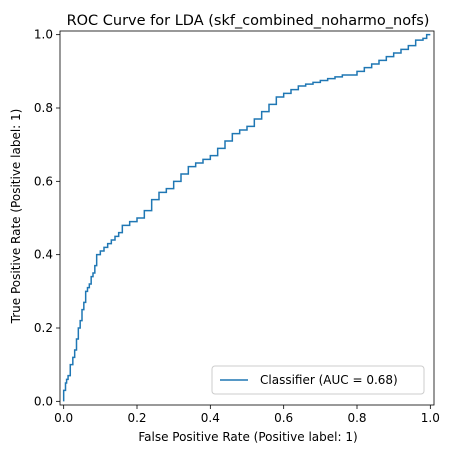 This screenshot has height=455, width=464. What do you see at coordinates (43, 328) in the screenshot?
I see `y-tick-label: 0.2` at bounding box center [43, 328].